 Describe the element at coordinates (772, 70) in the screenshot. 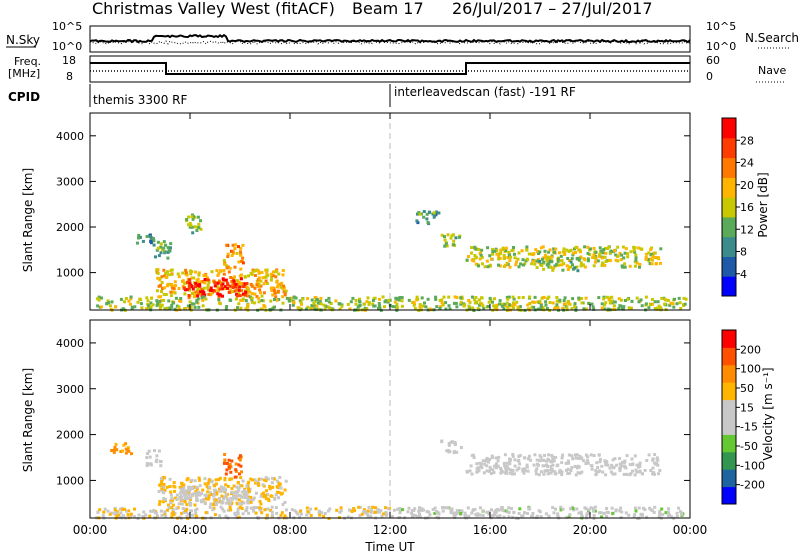

I see `nave-label: Nave` at that location.